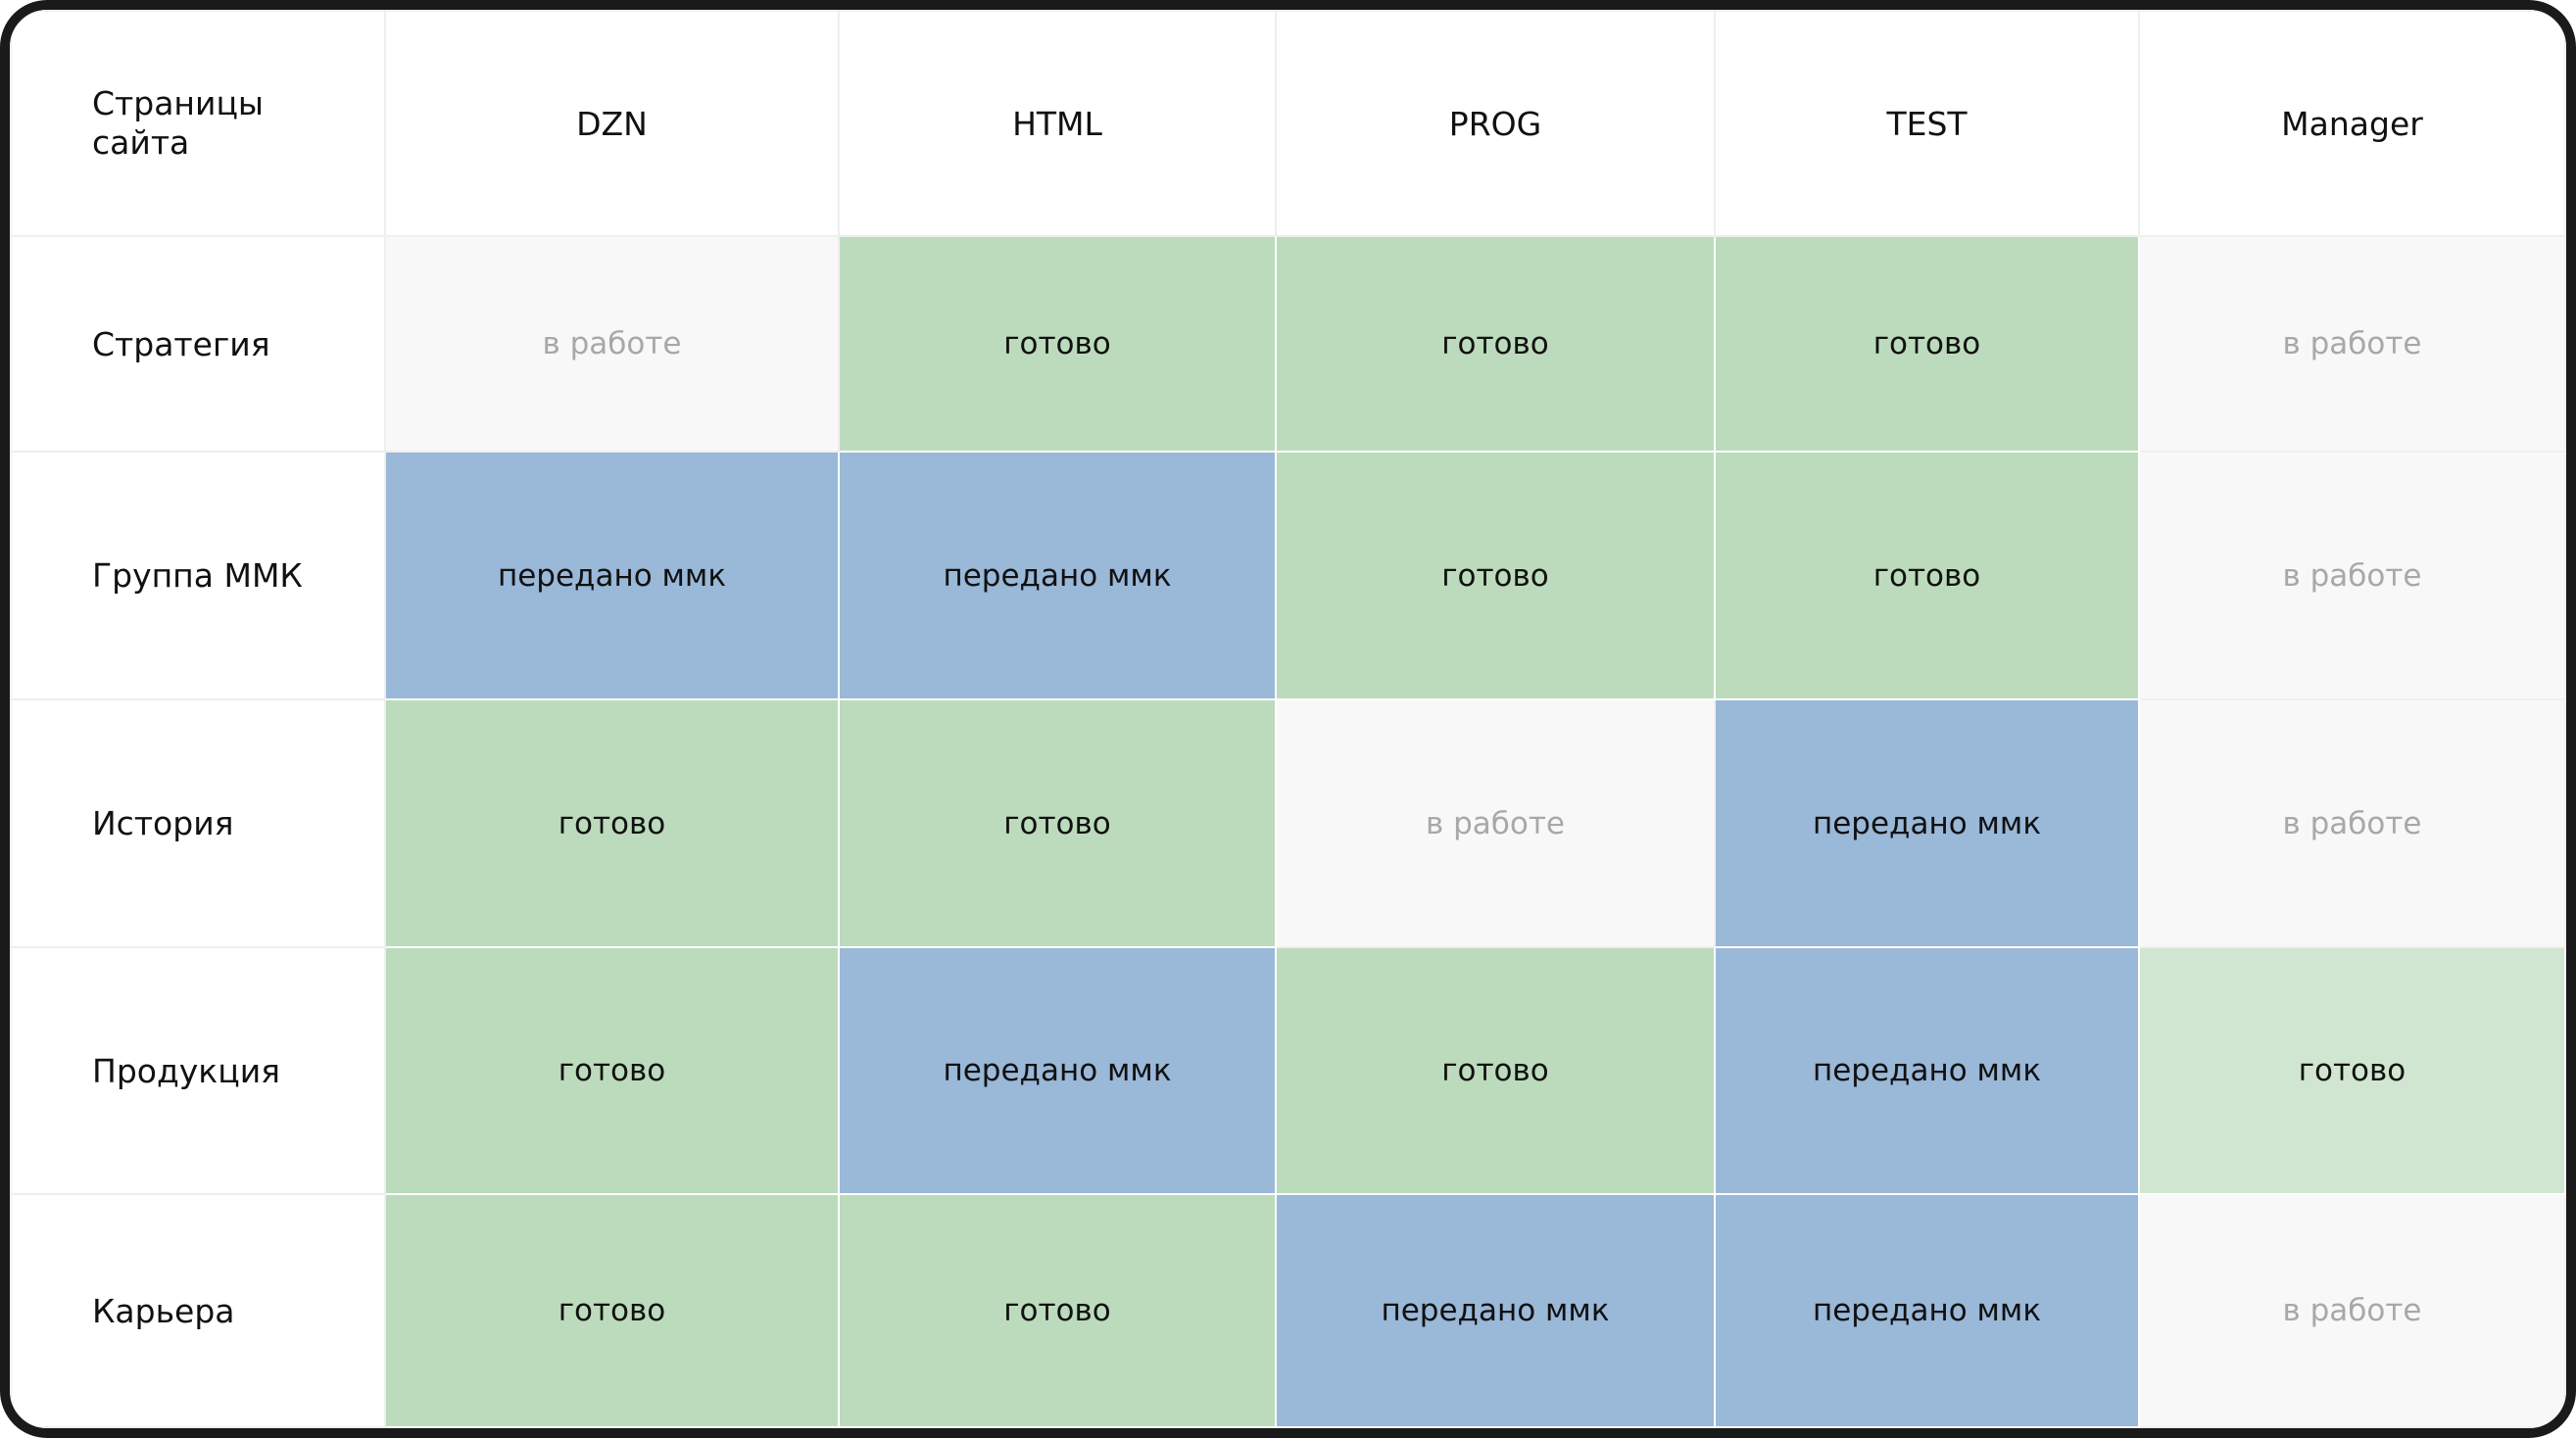 This screenshot has width=2576, height=1438. What do you see at coordinates (1495, 123) in the screenshot?
I see `column-header: PROG` at bounding box center [1495, 123].